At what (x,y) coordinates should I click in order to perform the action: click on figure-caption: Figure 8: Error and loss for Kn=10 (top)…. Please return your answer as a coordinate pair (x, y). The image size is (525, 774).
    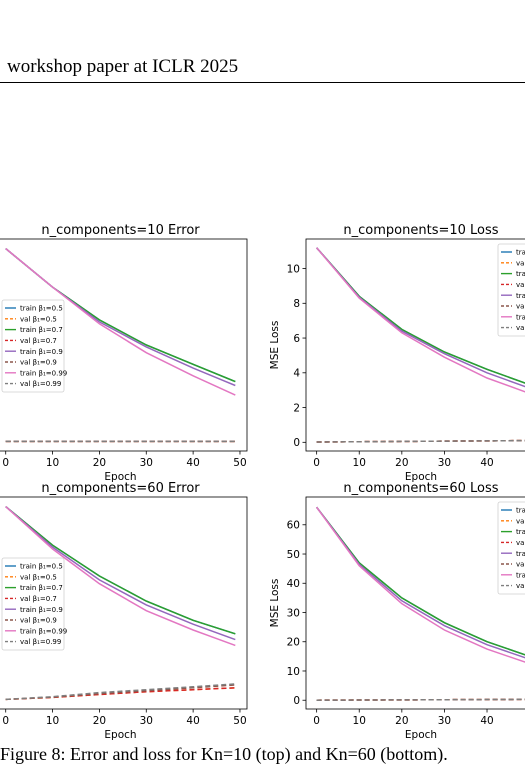
    Looking at the image, I should click on (224, 754).